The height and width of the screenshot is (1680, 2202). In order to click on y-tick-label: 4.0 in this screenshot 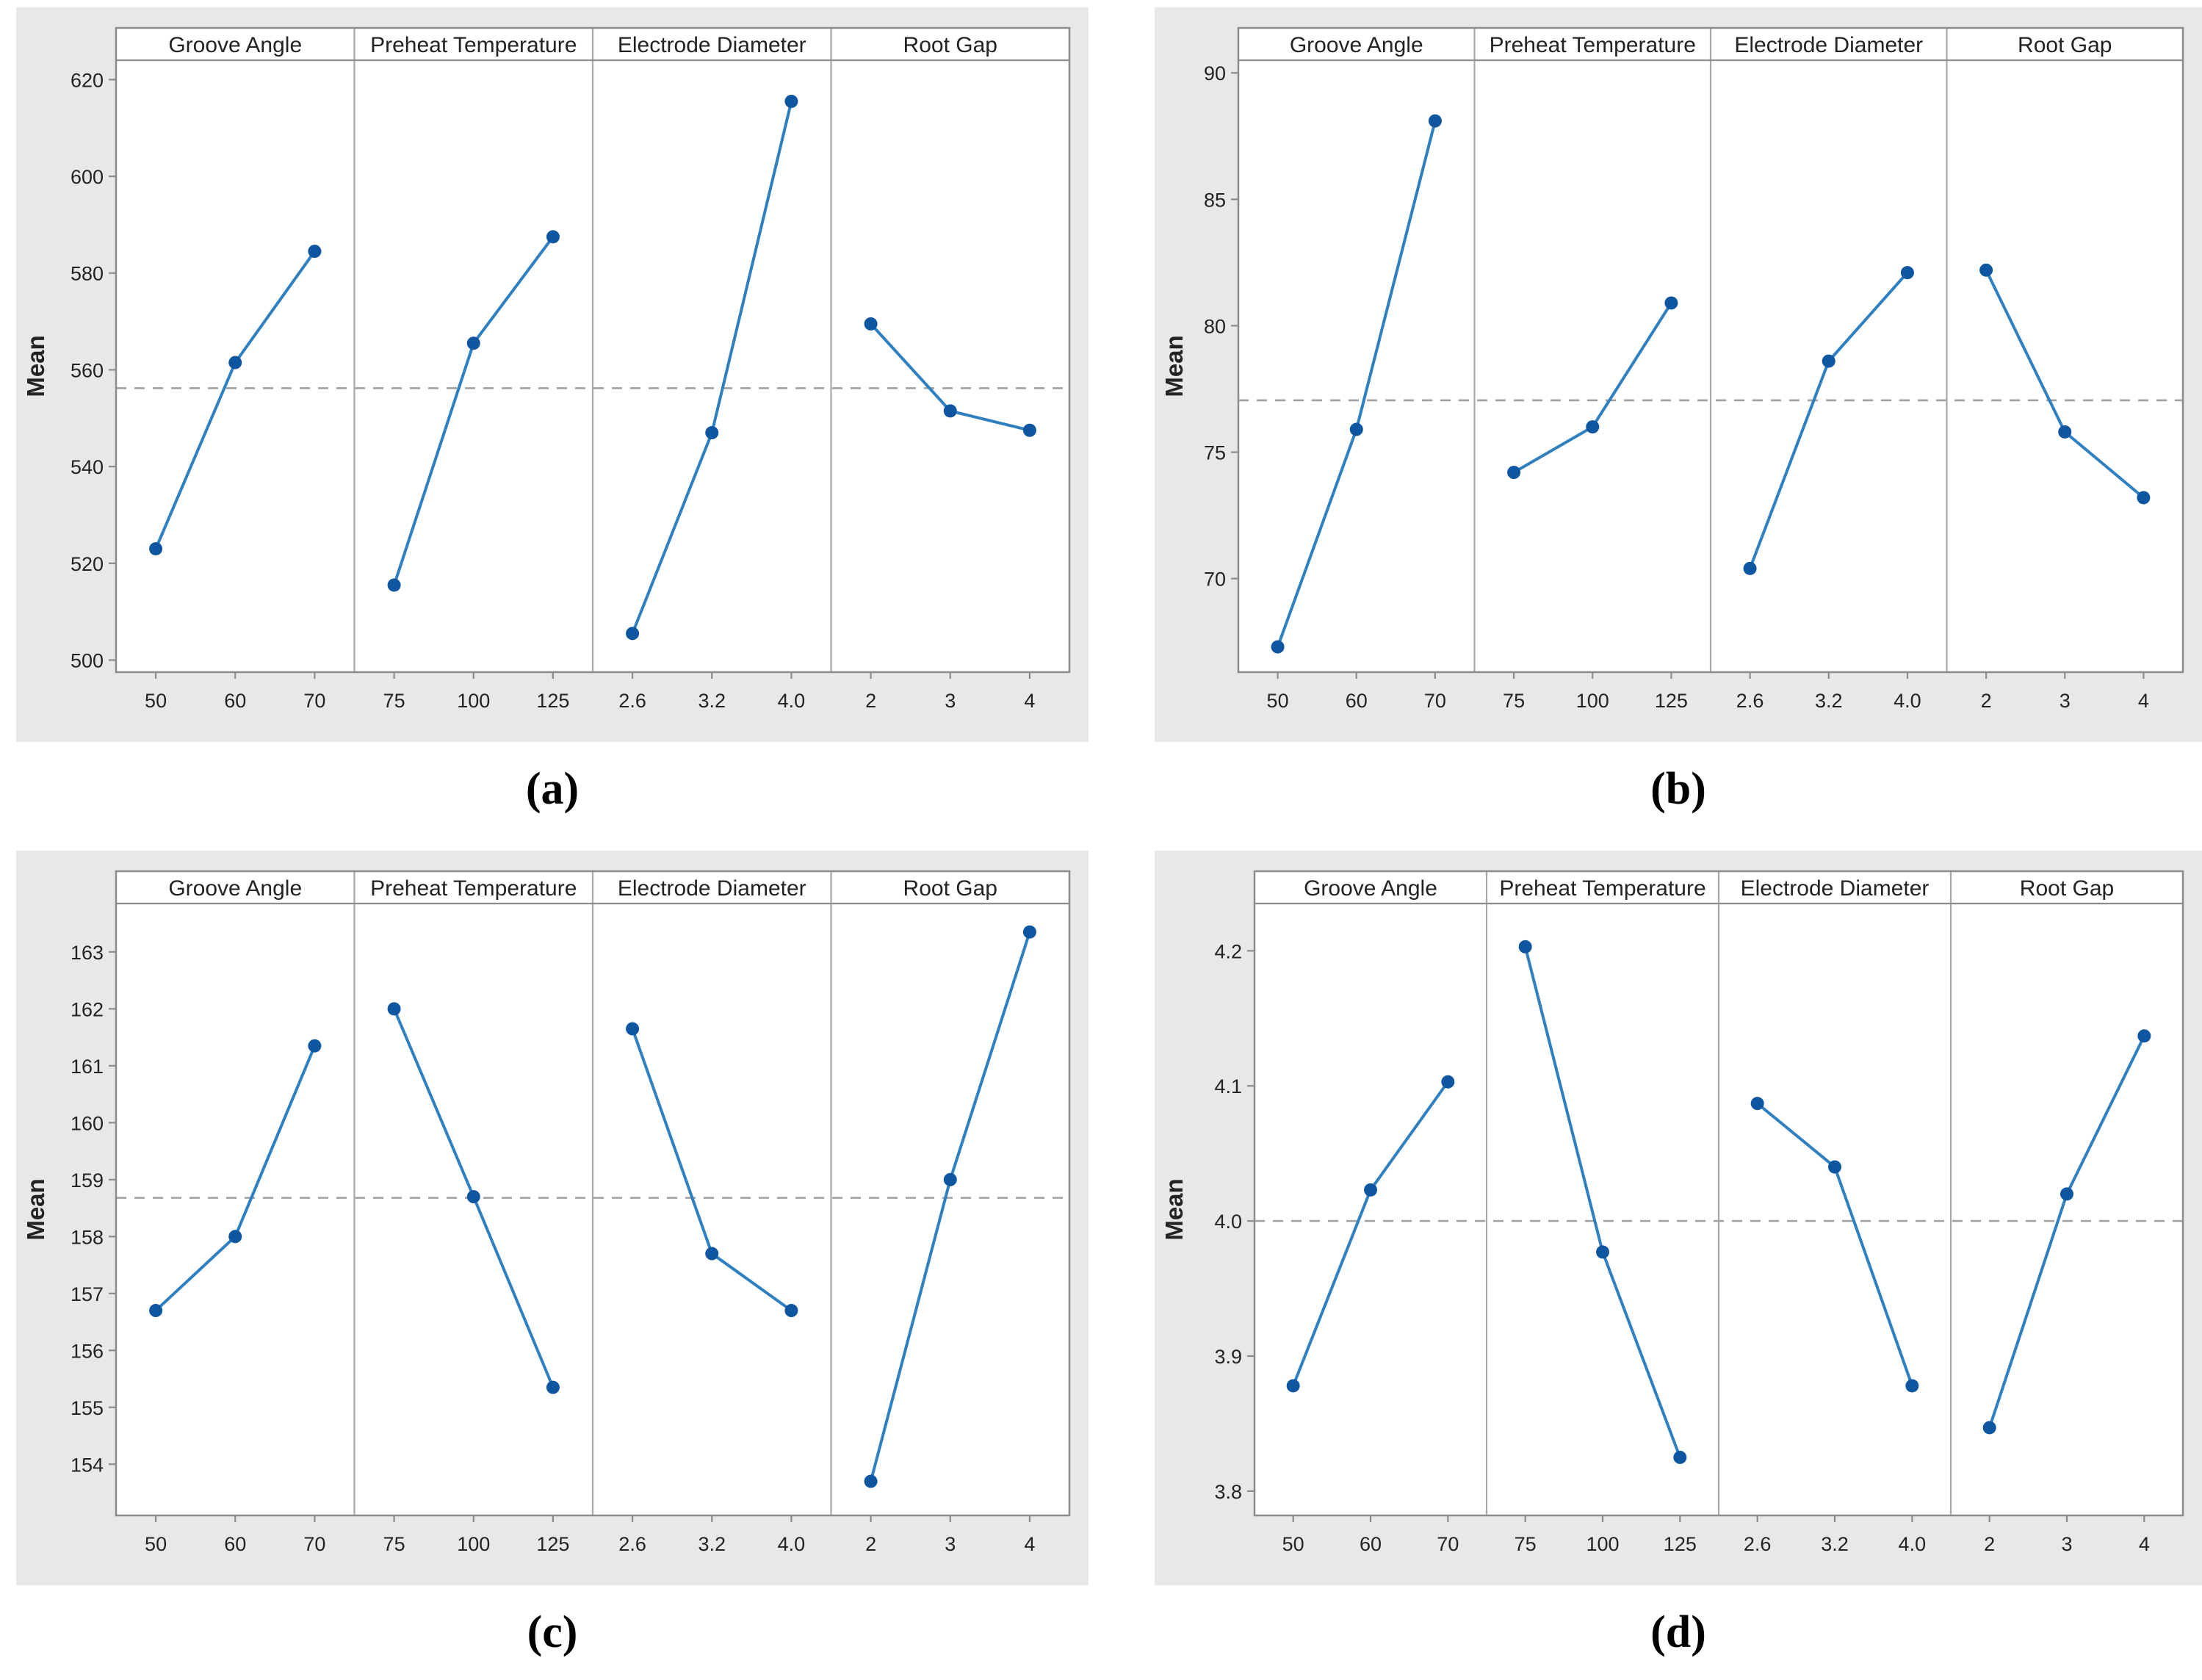, I will do `click(1228, 1222)`.